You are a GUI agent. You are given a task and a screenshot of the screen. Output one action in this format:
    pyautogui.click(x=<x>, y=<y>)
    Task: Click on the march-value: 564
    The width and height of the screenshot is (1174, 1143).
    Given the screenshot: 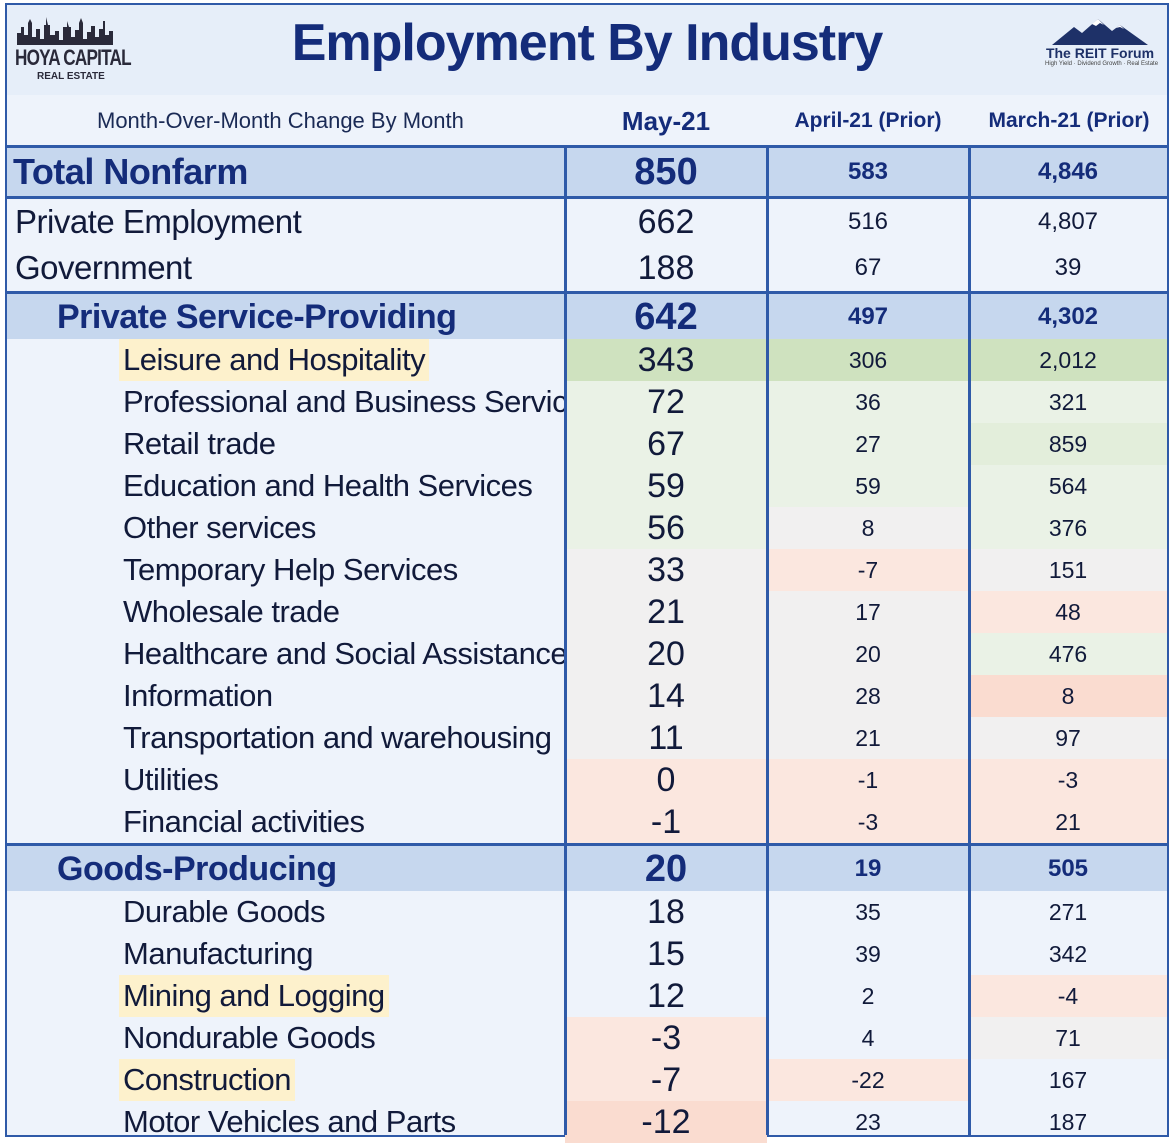 What is the action you would take?
    pyautogui.click(x=1068, y=486)
    